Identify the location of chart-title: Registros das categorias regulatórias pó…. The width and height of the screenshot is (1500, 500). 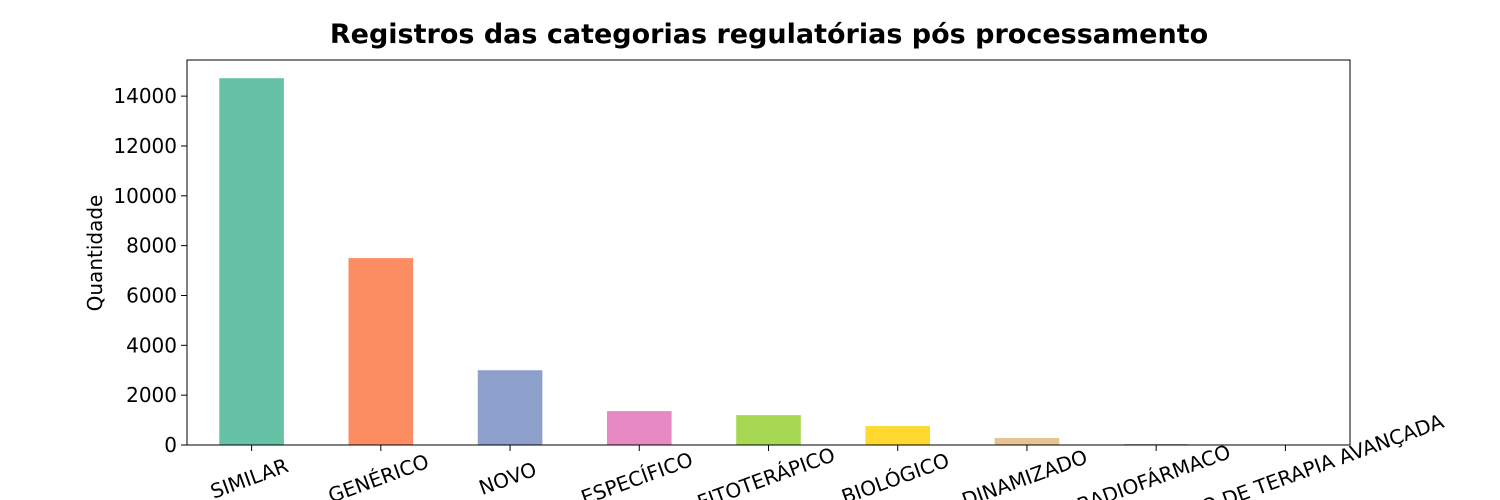
(769, 34).